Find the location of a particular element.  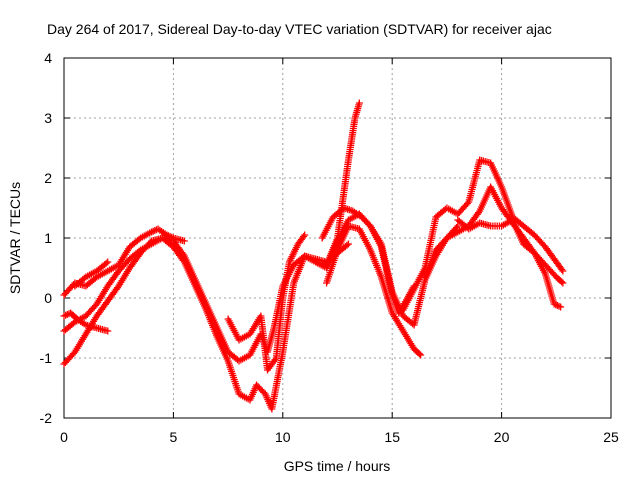

y-tick-label: -2 is located at coordinates (46, 418).